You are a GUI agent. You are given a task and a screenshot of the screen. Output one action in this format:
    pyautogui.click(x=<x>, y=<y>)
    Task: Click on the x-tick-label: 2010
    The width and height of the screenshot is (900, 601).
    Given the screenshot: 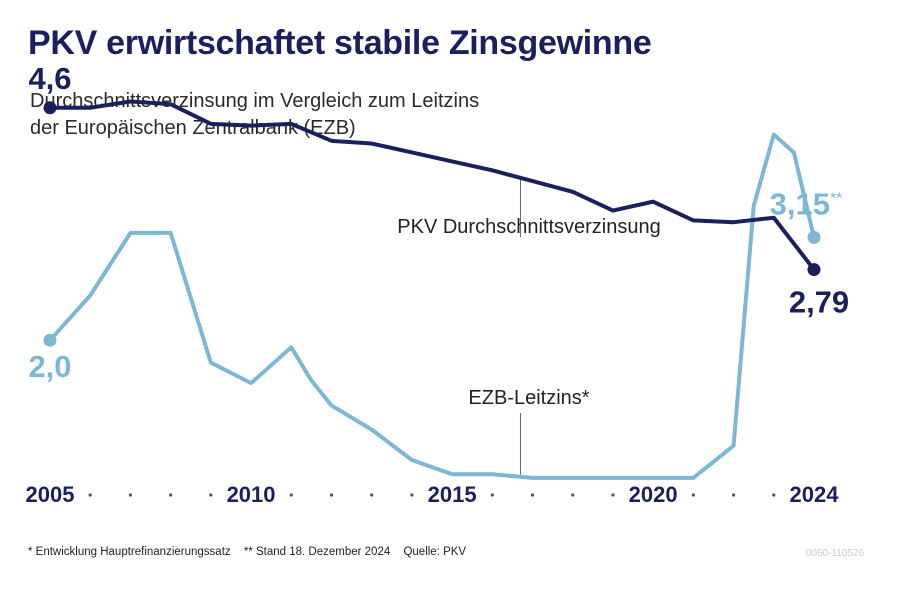 What is the action you would take?
    pyautogui.click(x=251, y=494)
    